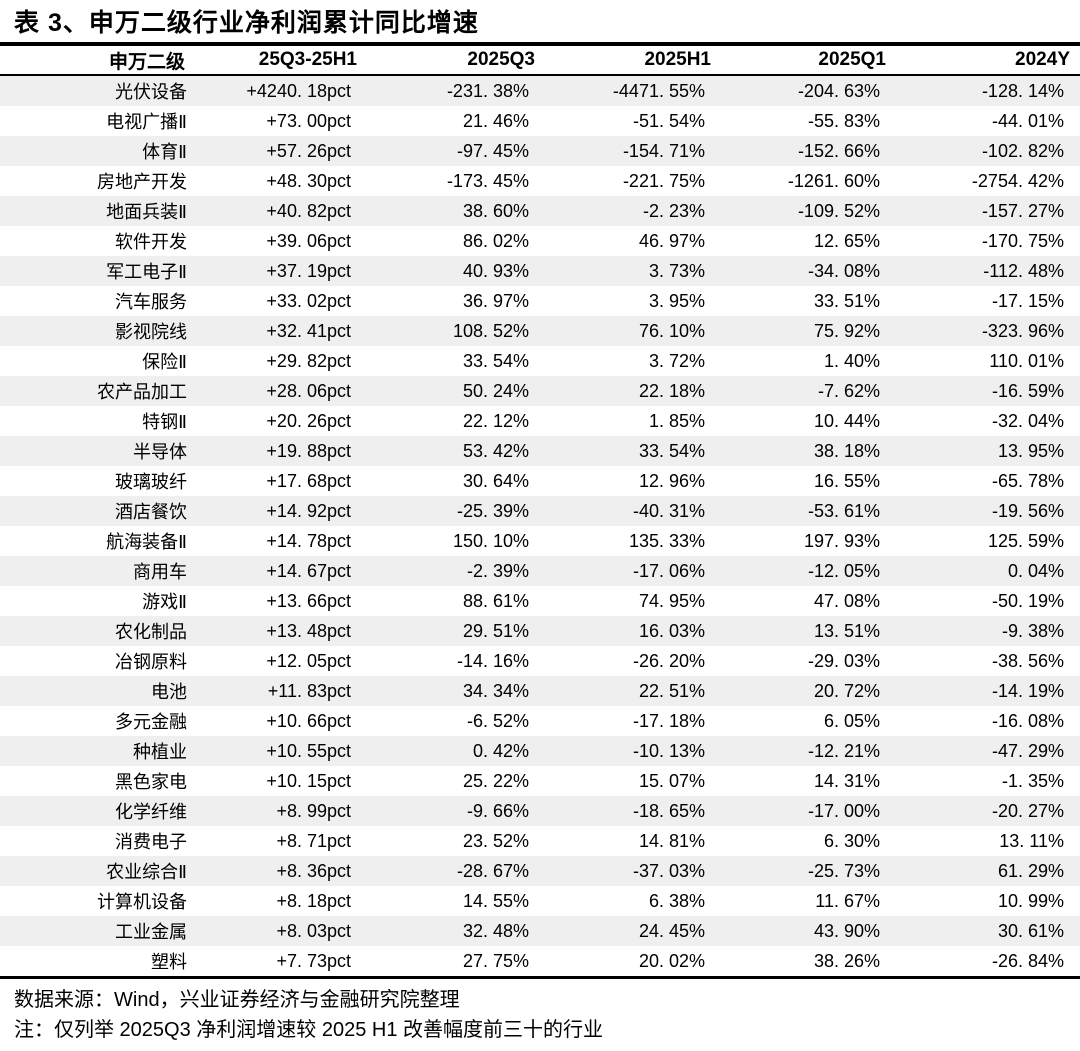  What do you see at coordinates (668, 720) in the screenshot?
I see `value-cell: -17. 18%` at bounding box center [668, 720].